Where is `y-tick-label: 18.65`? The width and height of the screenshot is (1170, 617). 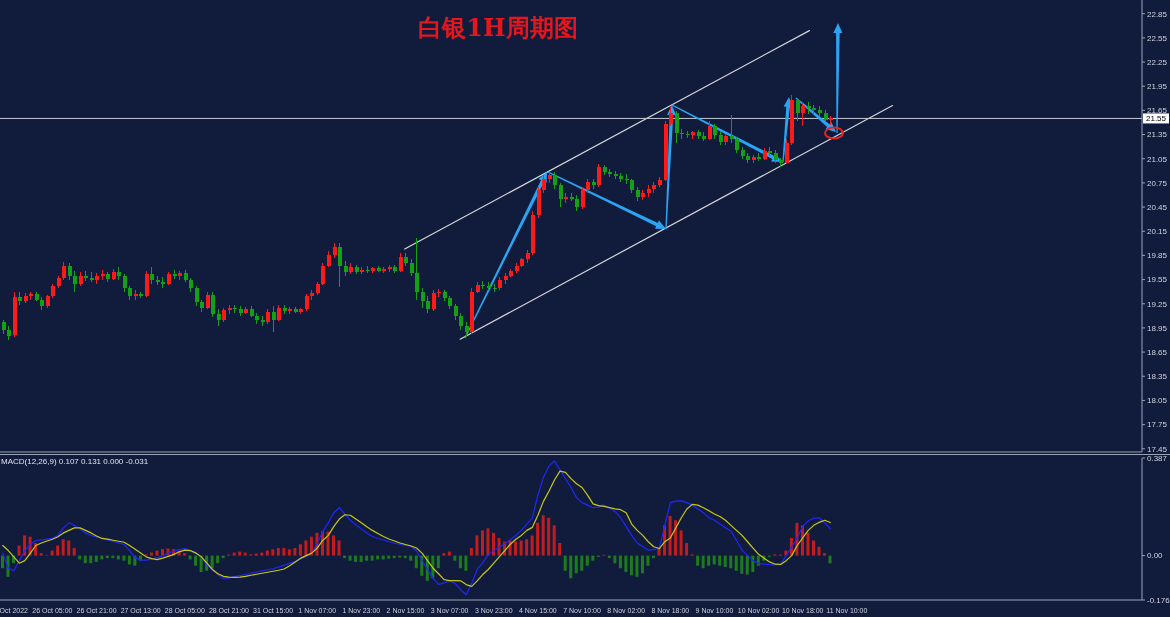
y-tick-label: 18.65 is located at coordinates (1157, 352).